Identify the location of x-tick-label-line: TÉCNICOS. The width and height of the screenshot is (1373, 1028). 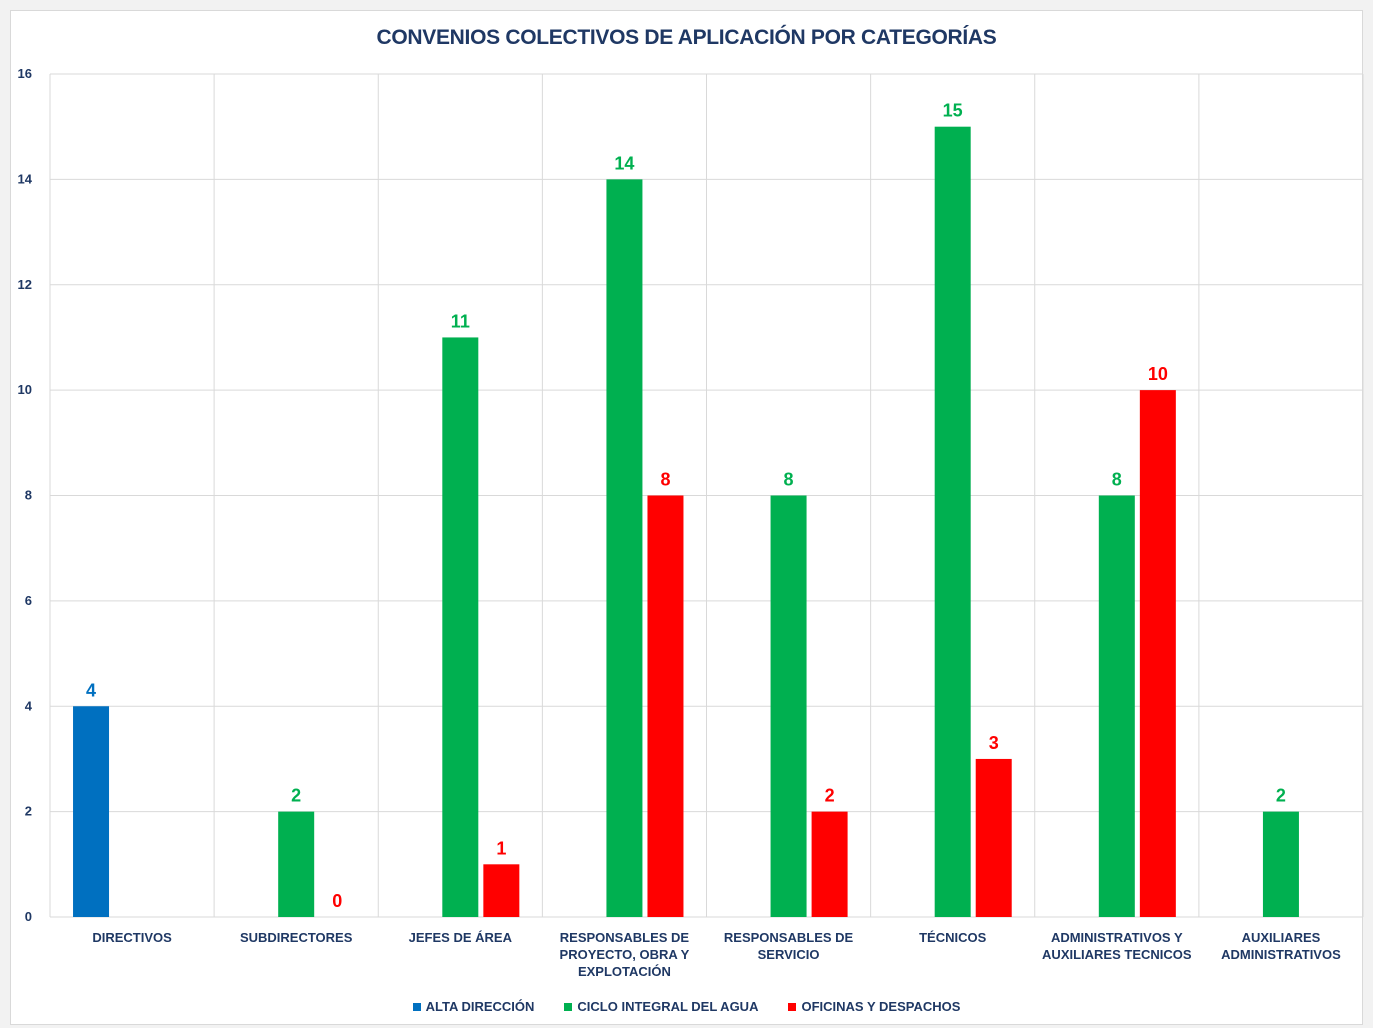
(953, 937).